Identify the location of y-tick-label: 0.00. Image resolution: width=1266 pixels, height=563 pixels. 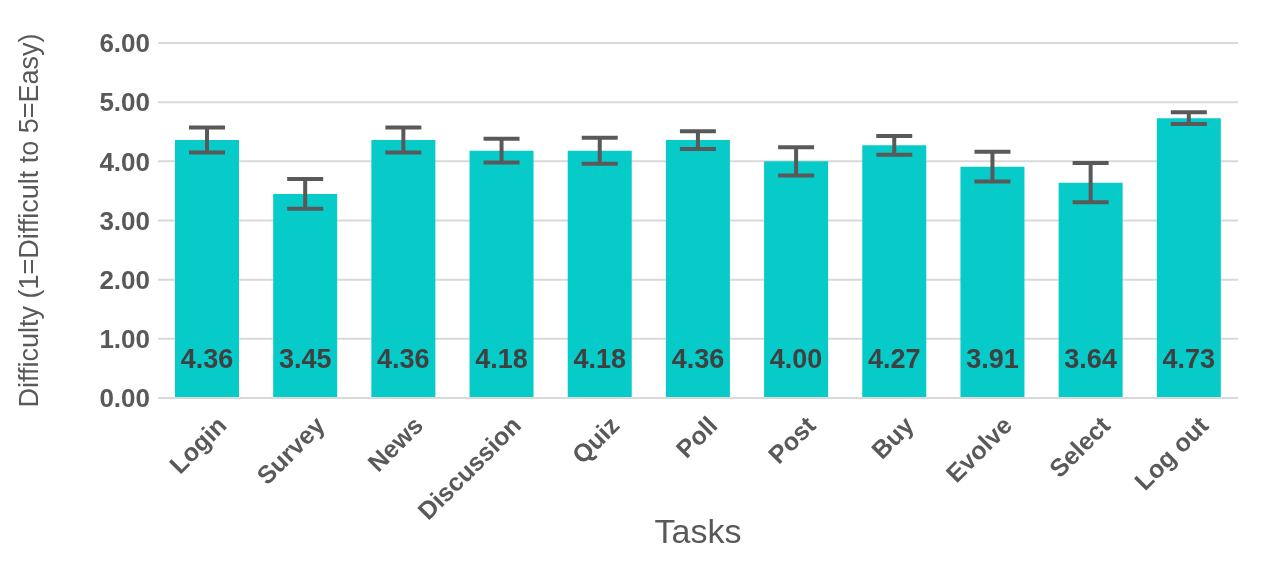
(124, 398).